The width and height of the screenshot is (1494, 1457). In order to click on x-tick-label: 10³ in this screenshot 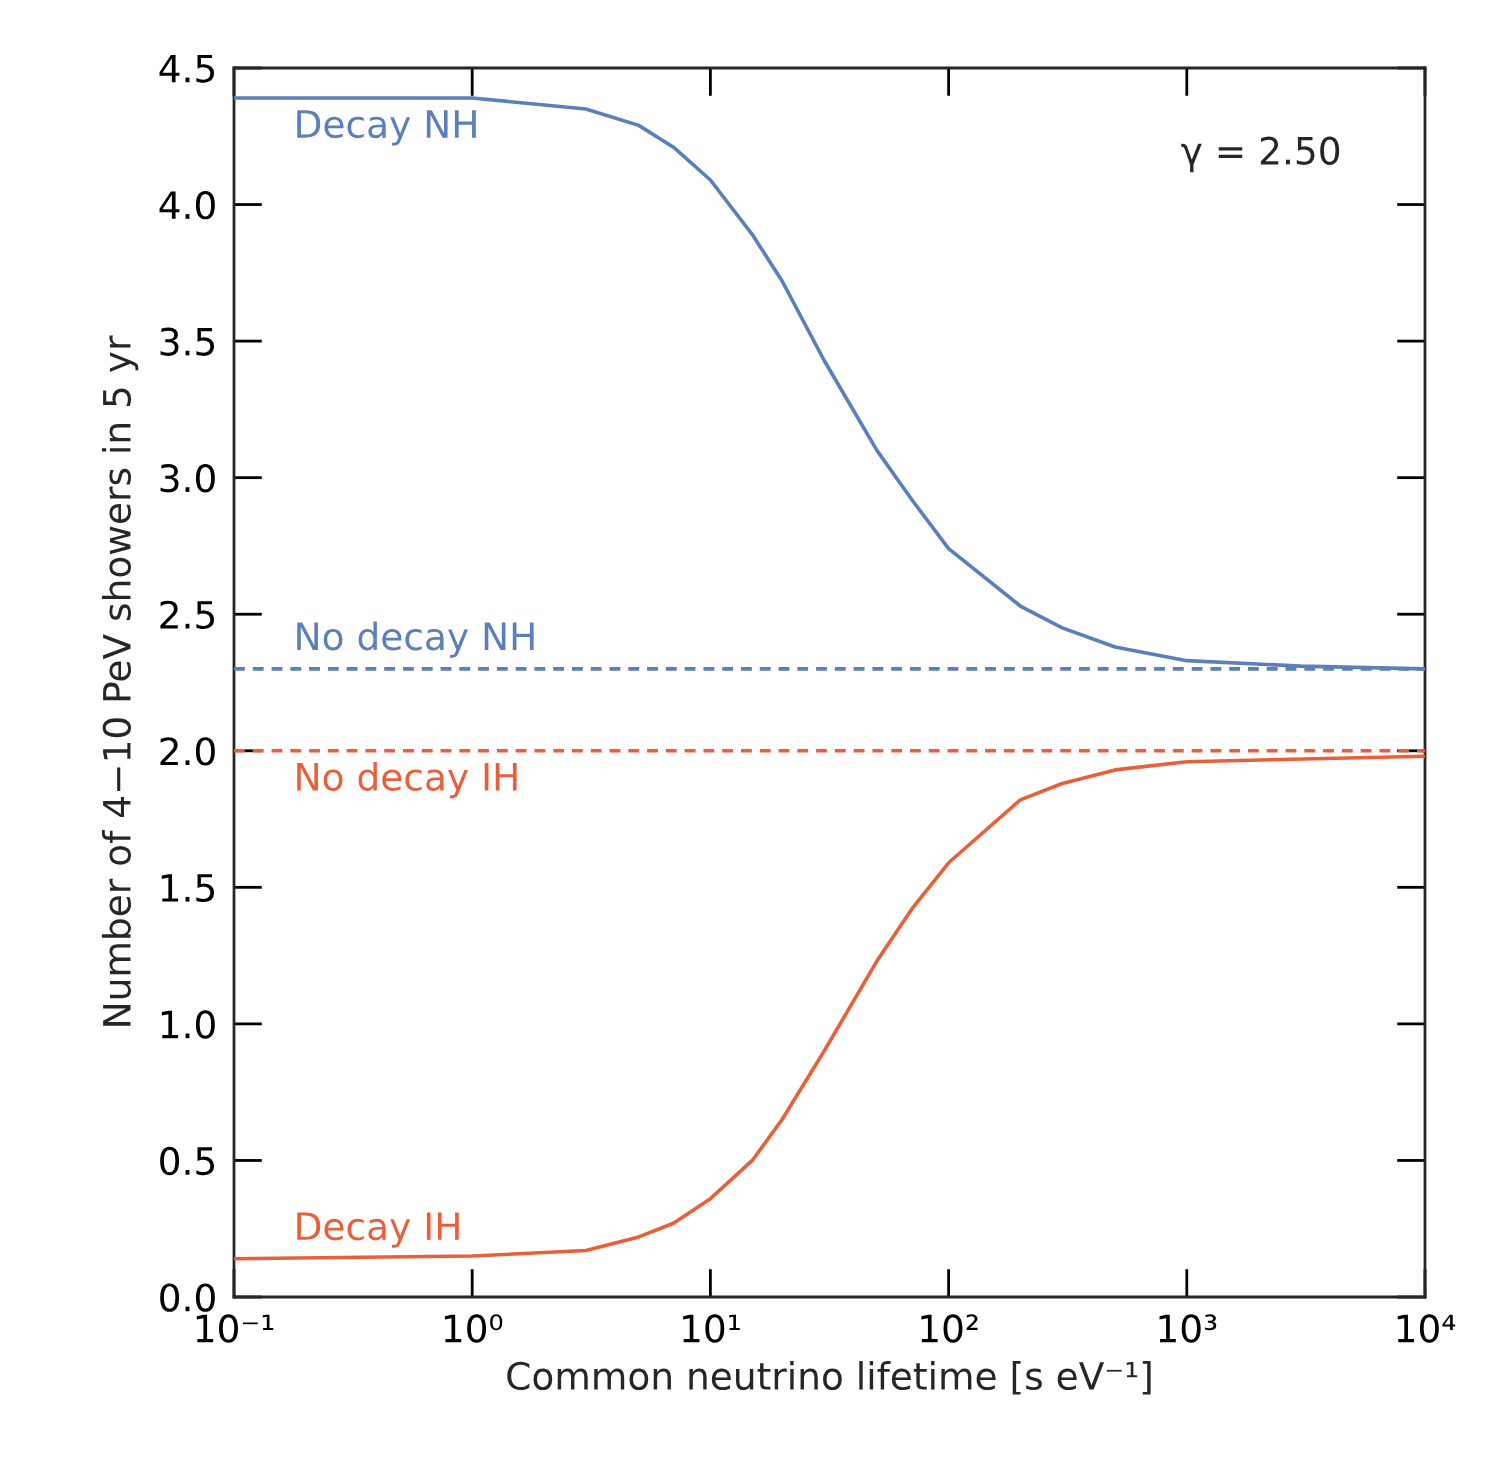, I will do `click(1188, 1328)`.